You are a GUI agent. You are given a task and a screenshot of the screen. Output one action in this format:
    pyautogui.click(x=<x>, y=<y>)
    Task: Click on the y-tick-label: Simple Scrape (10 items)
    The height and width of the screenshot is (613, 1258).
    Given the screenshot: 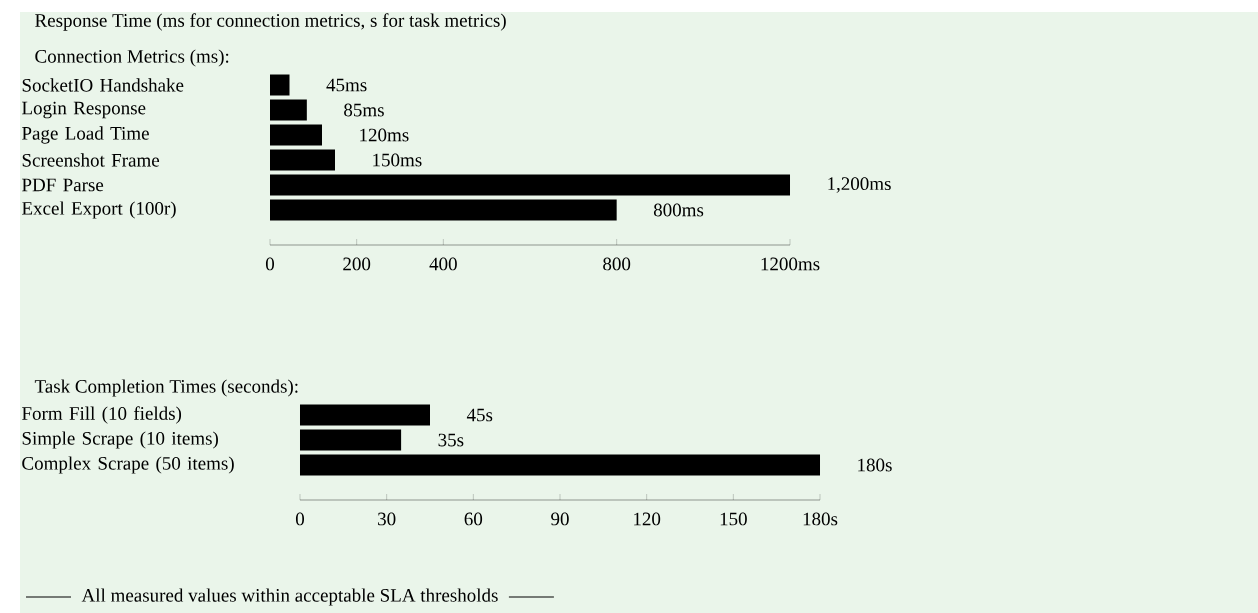 What is the action you would take?
    pyautogui.click(x=120, y=440)
    